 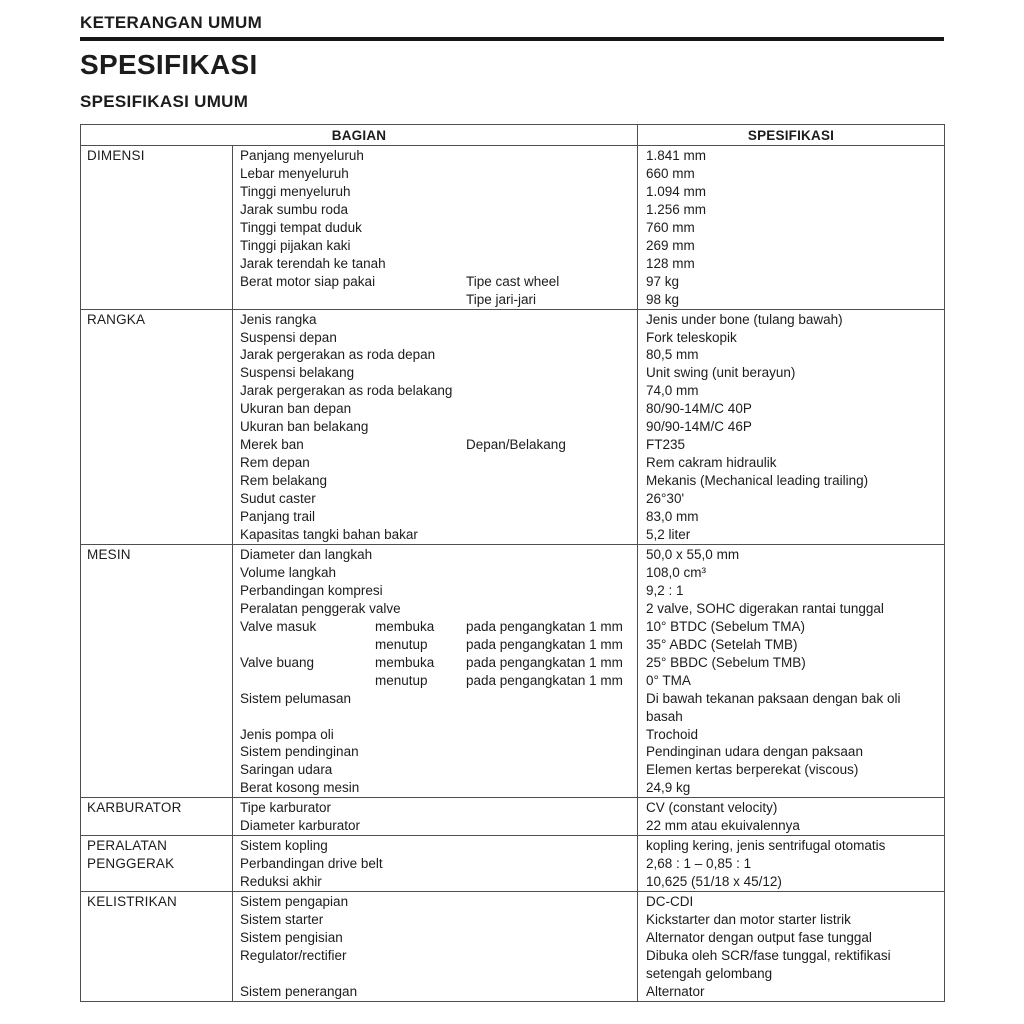 What do you see at coordinates (791, 228) in the screenshot?
I see `value-cell: 760 mm` at bounding box center [791, 228].